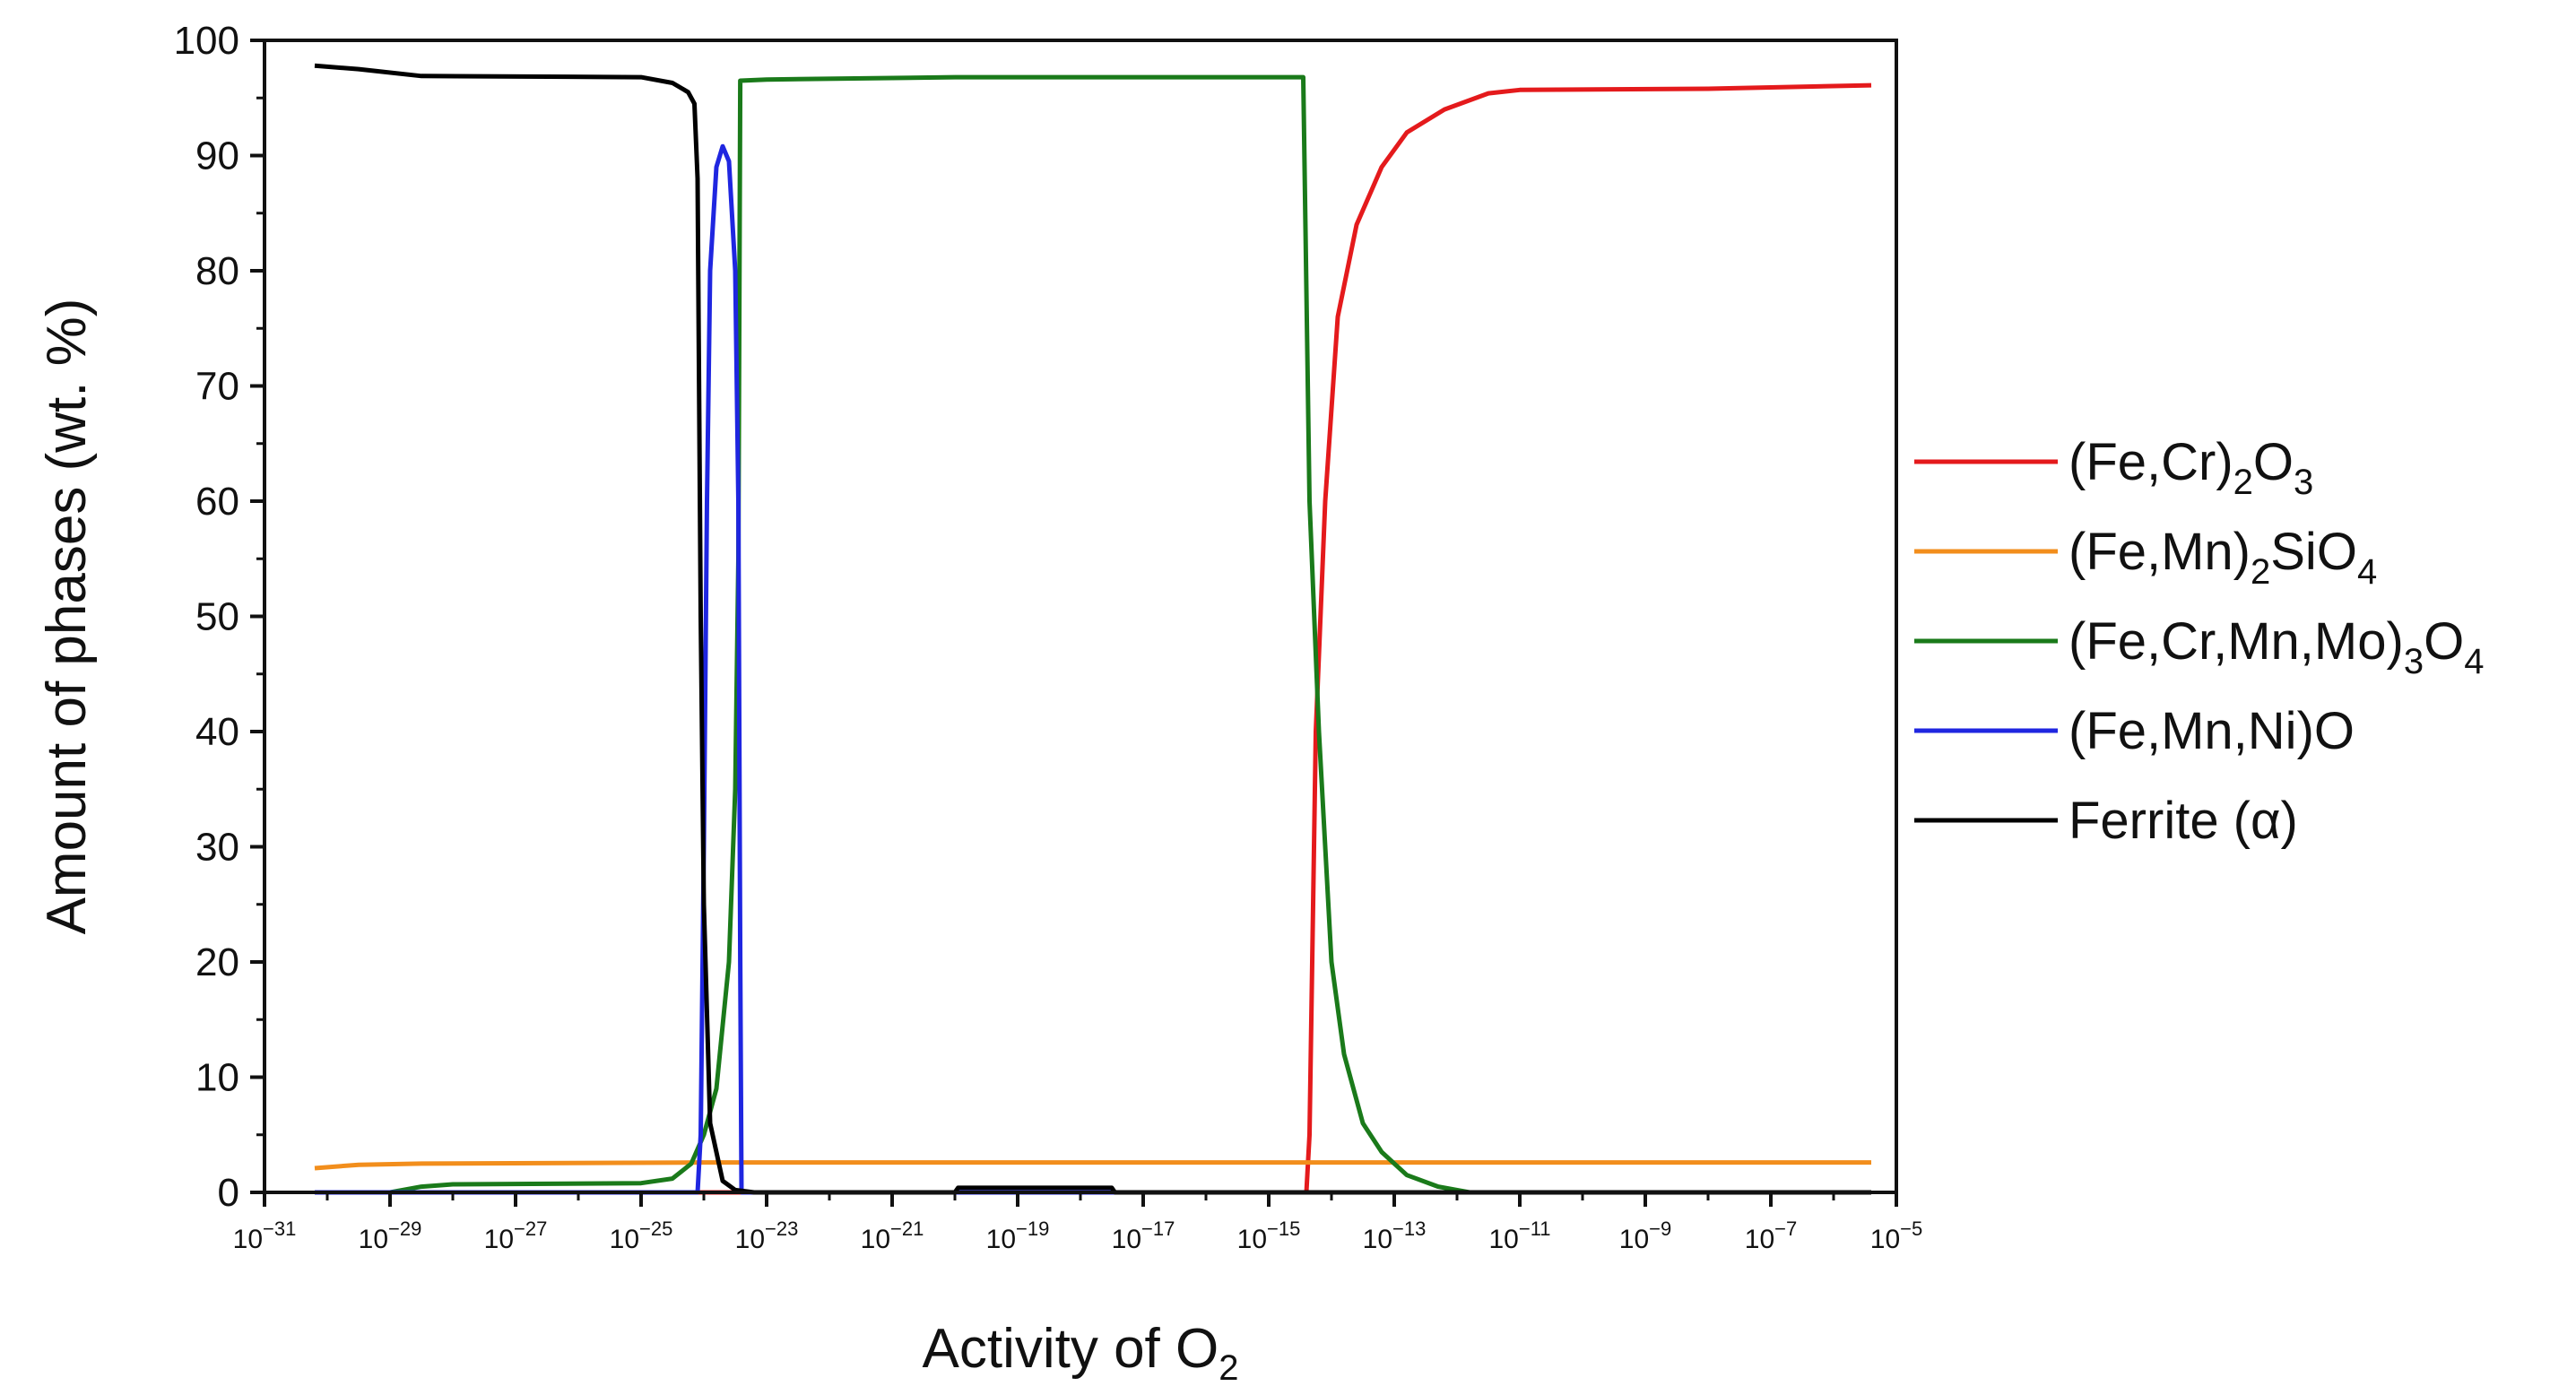  I want to click on legend-label-1: (Fe,Cr)2O3, so click(2191, 467).